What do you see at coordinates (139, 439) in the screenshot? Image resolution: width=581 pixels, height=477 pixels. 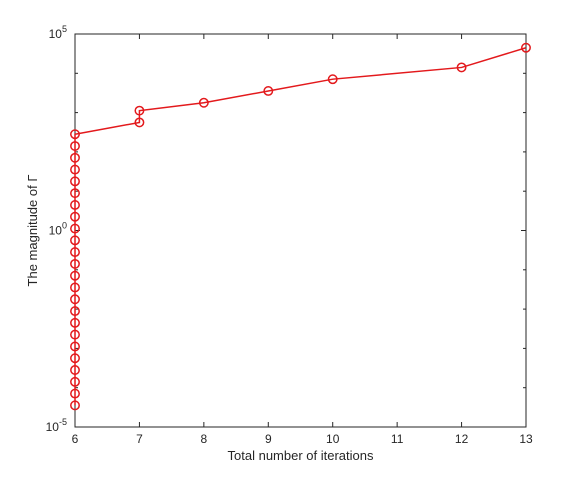 I see `x-tick-label: 7` at bounding box center [139, 439].